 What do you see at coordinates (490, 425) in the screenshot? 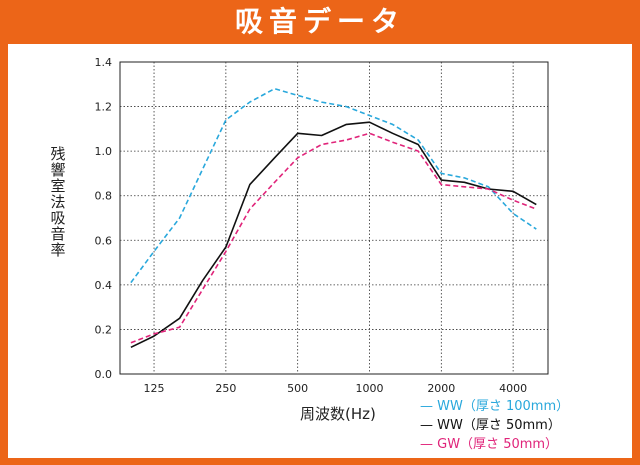
I see `legend-item-ww50: — WW（厚さ 50mm）` at bounding box center [490, 425].